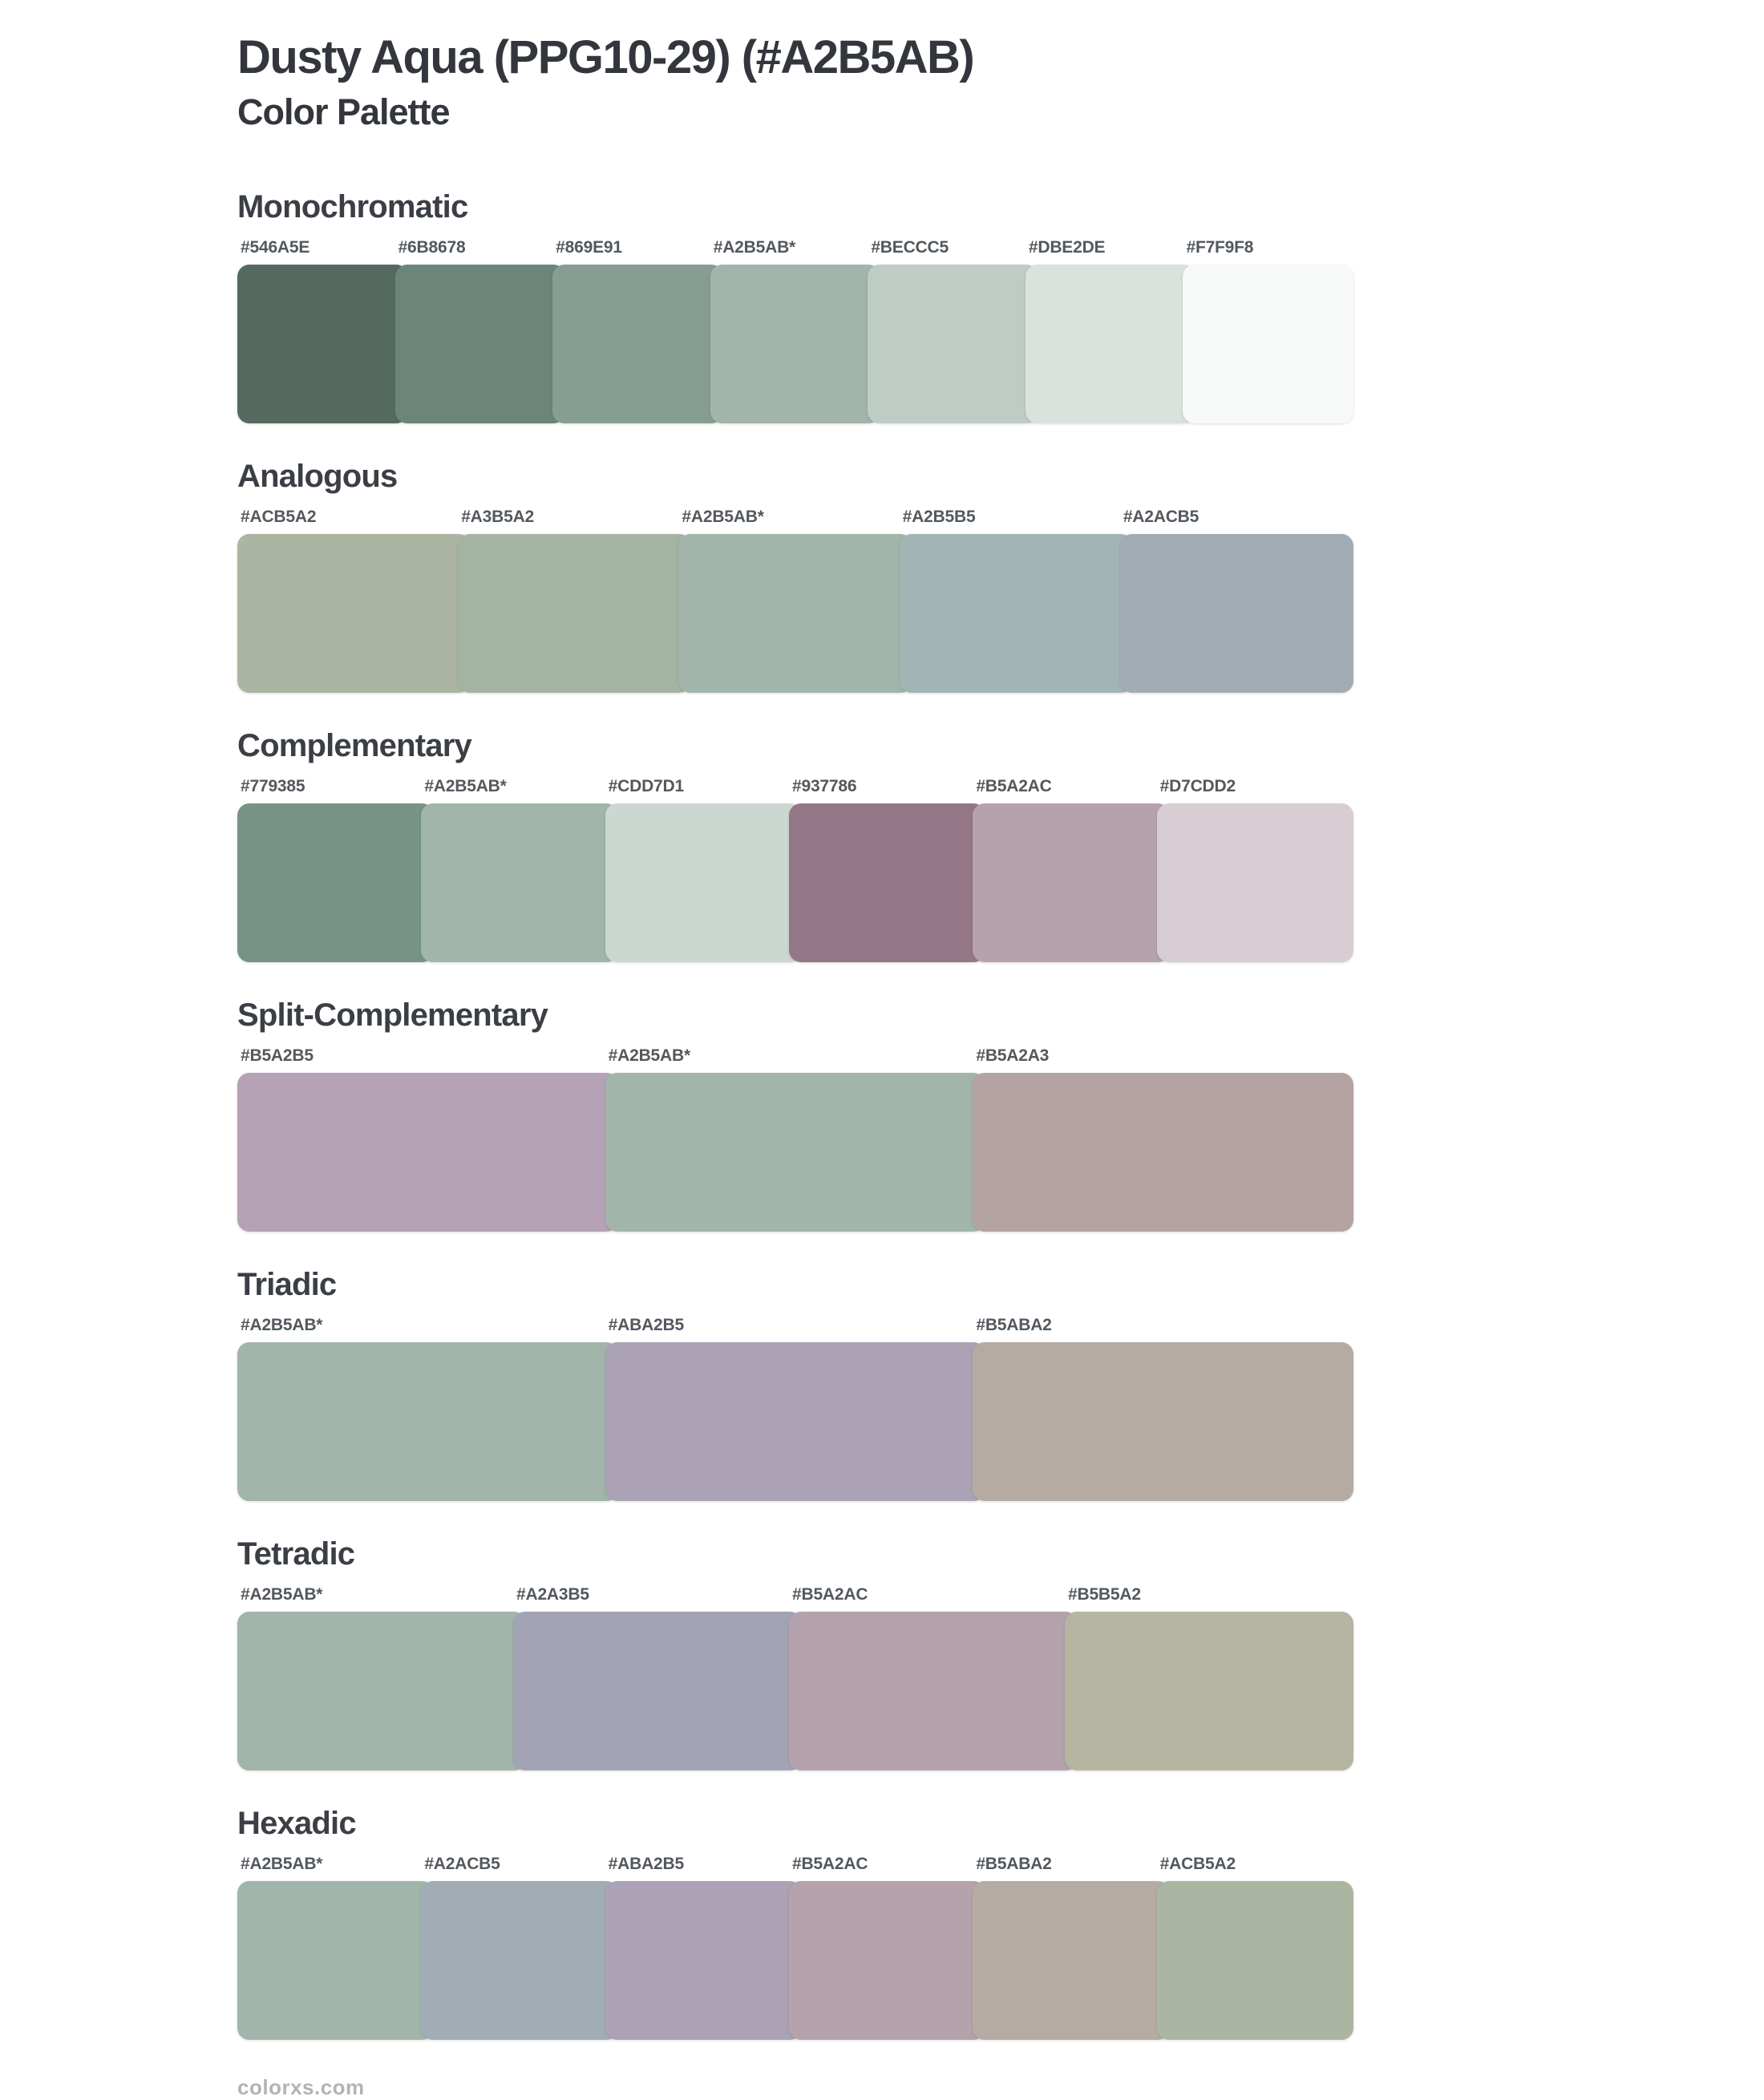 The image size is (1764, 2100). I want to click on swatch-hex-label: #A2A3B5, so click(552, 1594).